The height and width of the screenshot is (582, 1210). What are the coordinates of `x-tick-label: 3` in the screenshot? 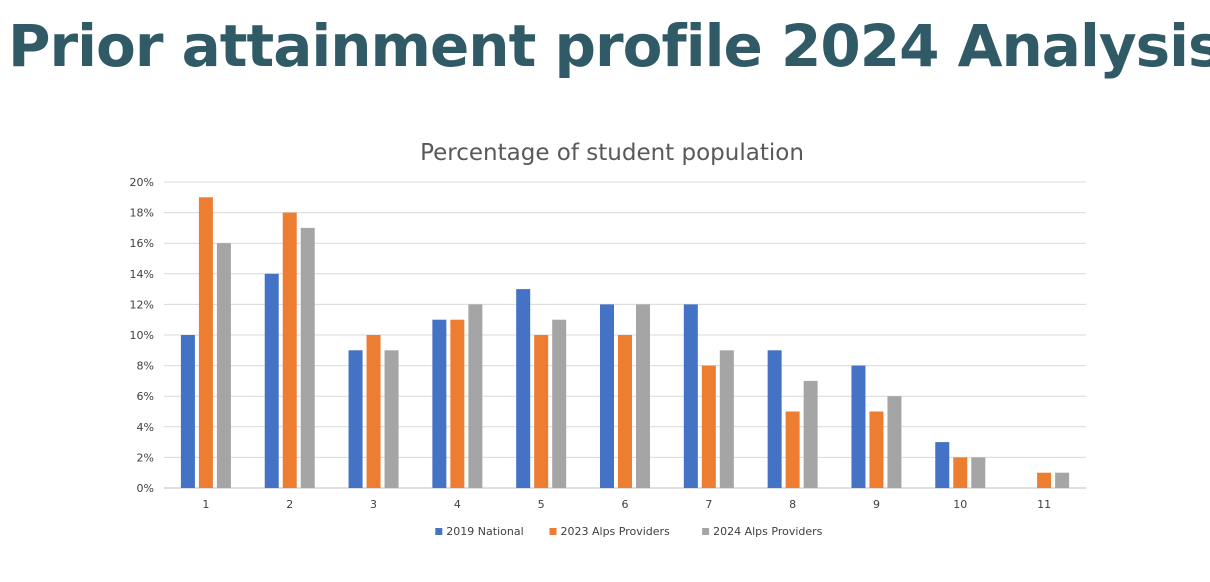 It's located at (373, 504).